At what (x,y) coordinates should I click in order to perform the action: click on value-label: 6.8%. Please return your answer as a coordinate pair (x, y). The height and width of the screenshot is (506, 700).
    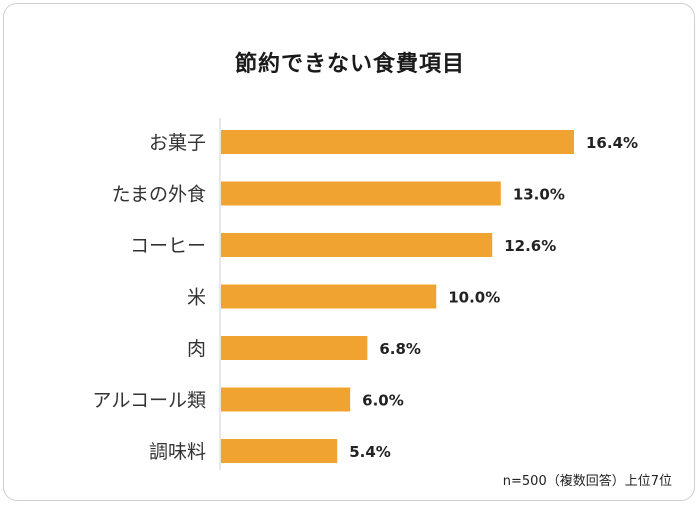
    Looking at the image, I should click on (400, 349).